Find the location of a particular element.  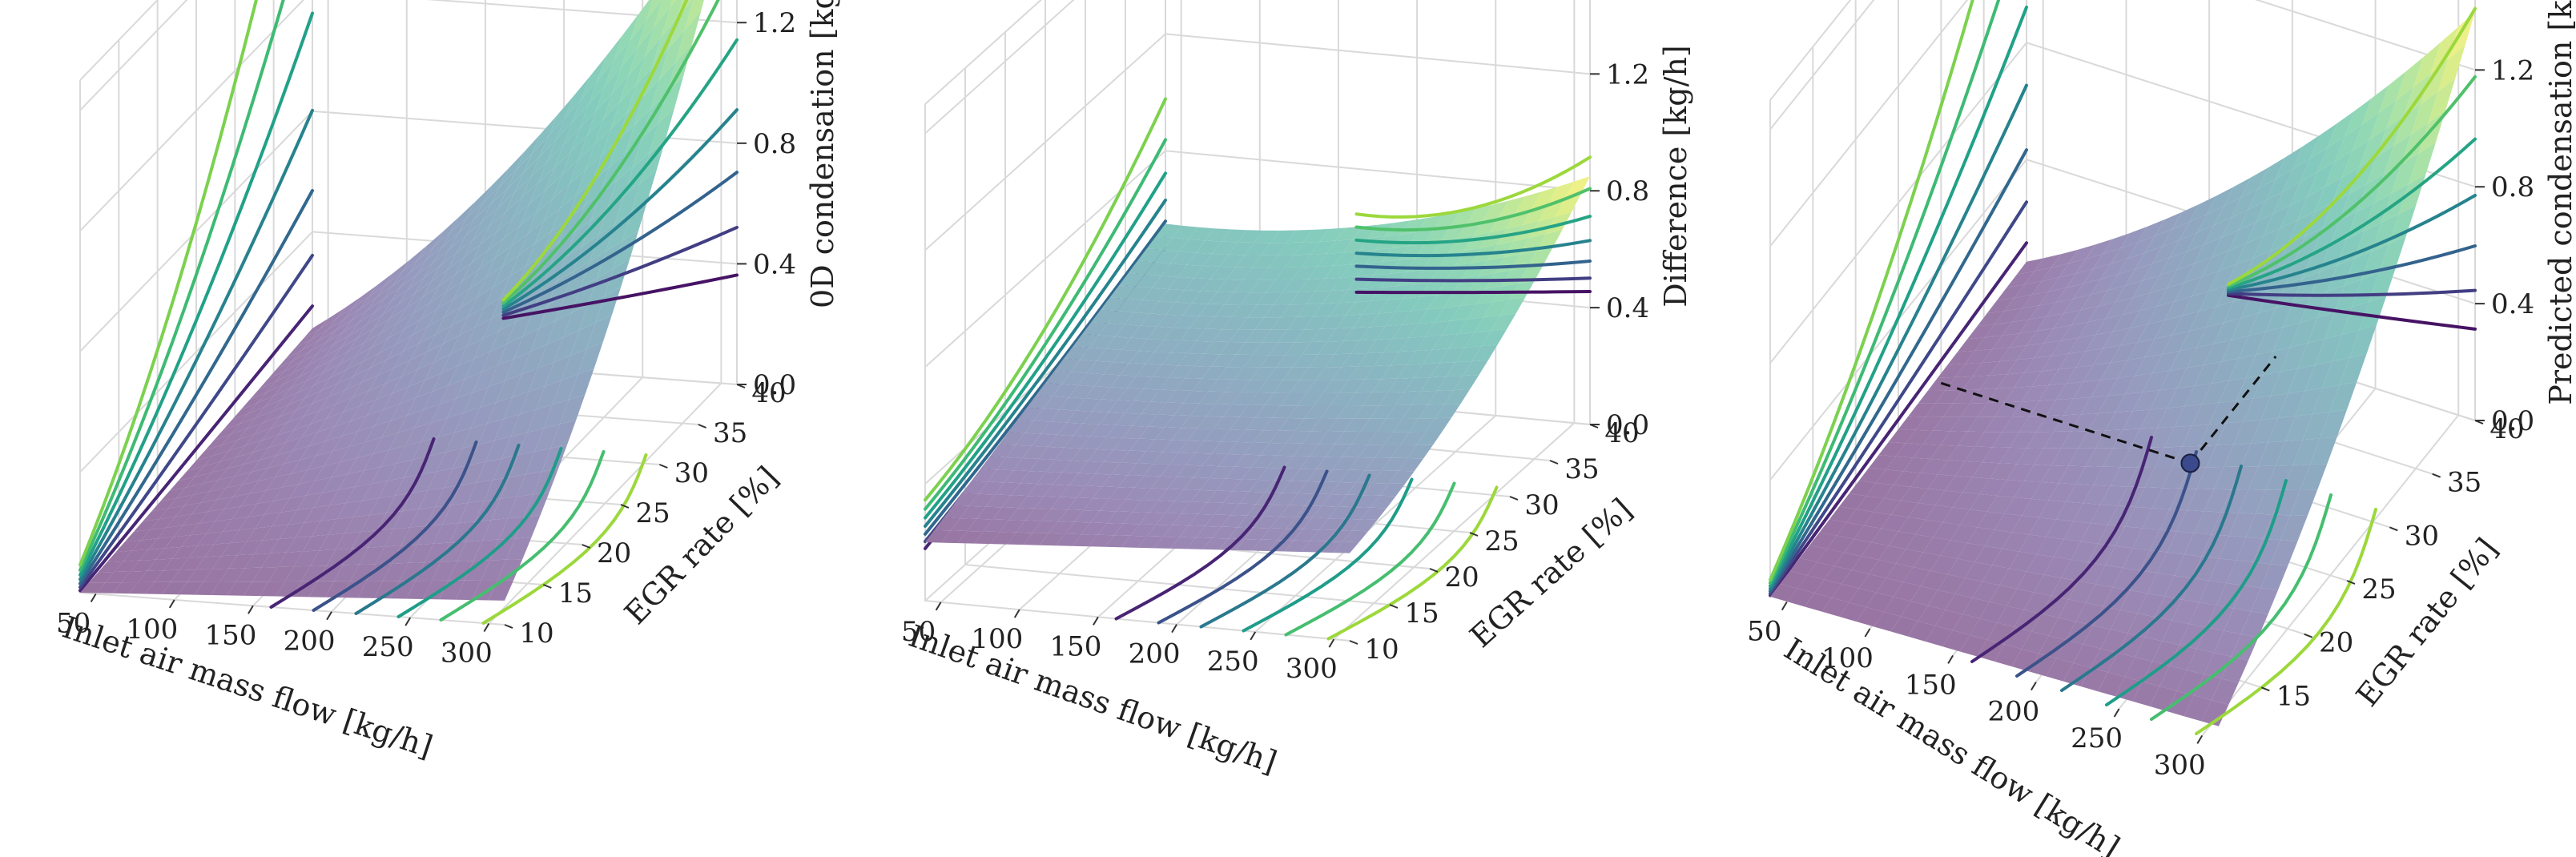

z-tick-label: 0.4 is located at coordinates (1627, 308).